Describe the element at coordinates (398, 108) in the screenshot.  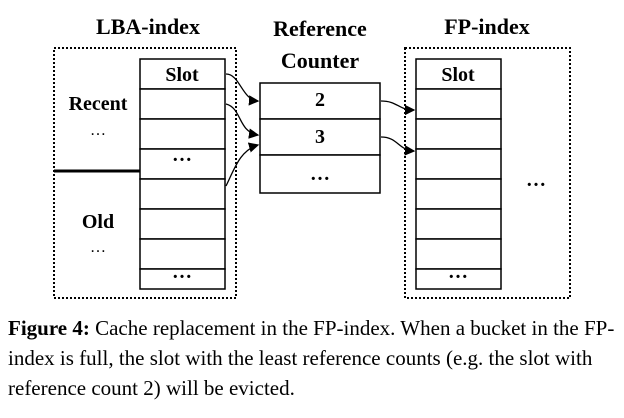
I see `arrow-count-2-to-fp-slot` at that location.